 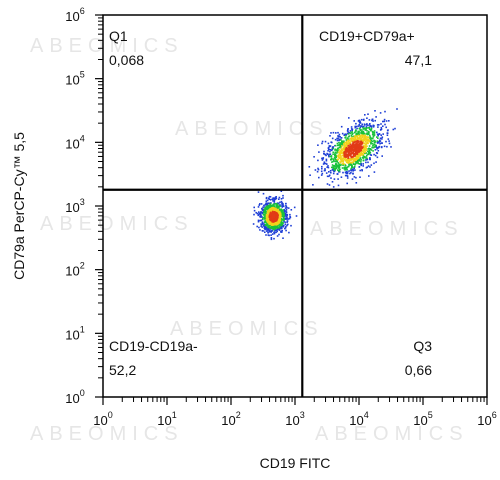 What do you see at coordinates (418, 60) in the screenshot?
I see `quadrant-q2-value: 47,1` at bounding box center [418, 60].